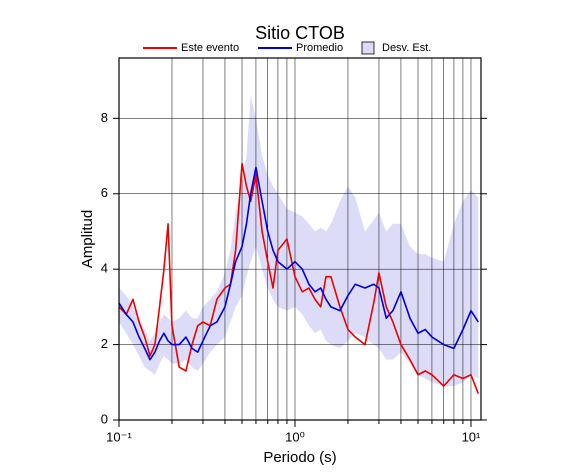  What do you see at coordinates (295, 436) in the screenshot?
I see `x-tick-label: 10⁰` at bounding box center [295, 436].